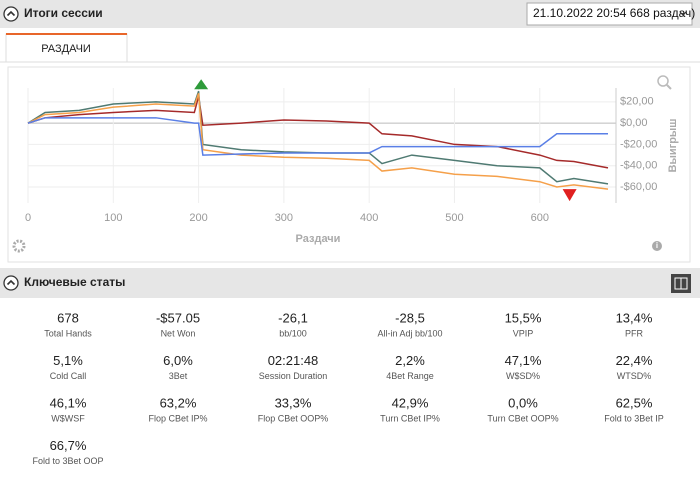 The image size is (700, 482). I want to click on info-icon, so click(657, 246).